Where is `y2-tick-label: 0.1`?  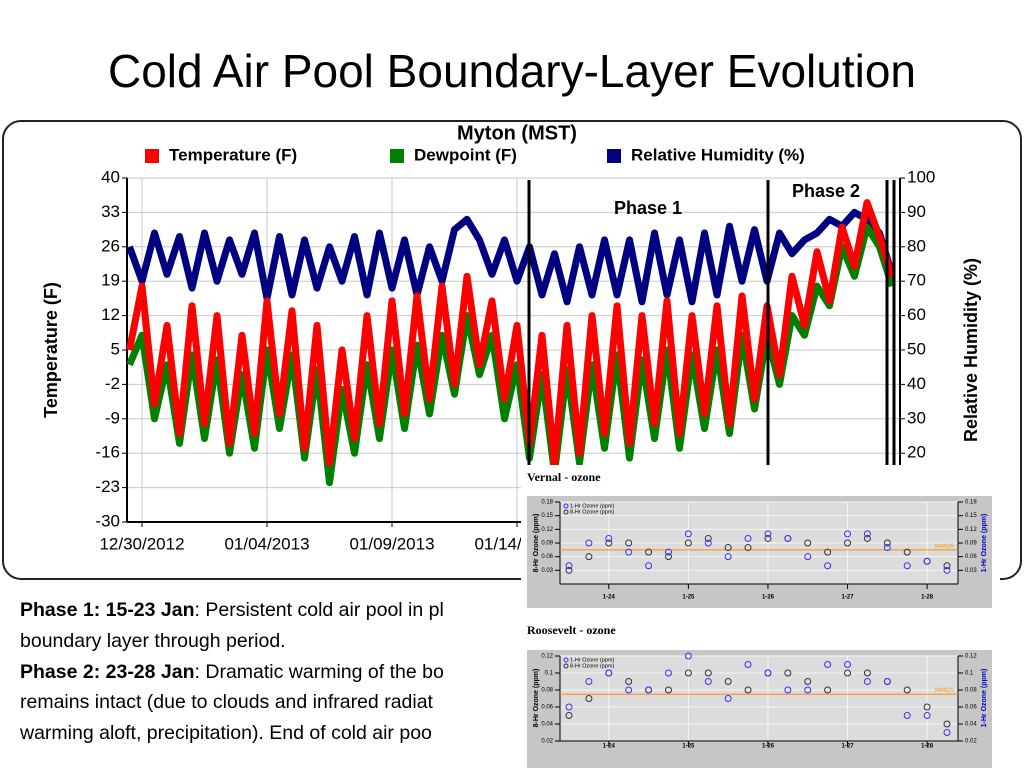 y2-tick-label: 0.1 is located at coordinates (969, 674).